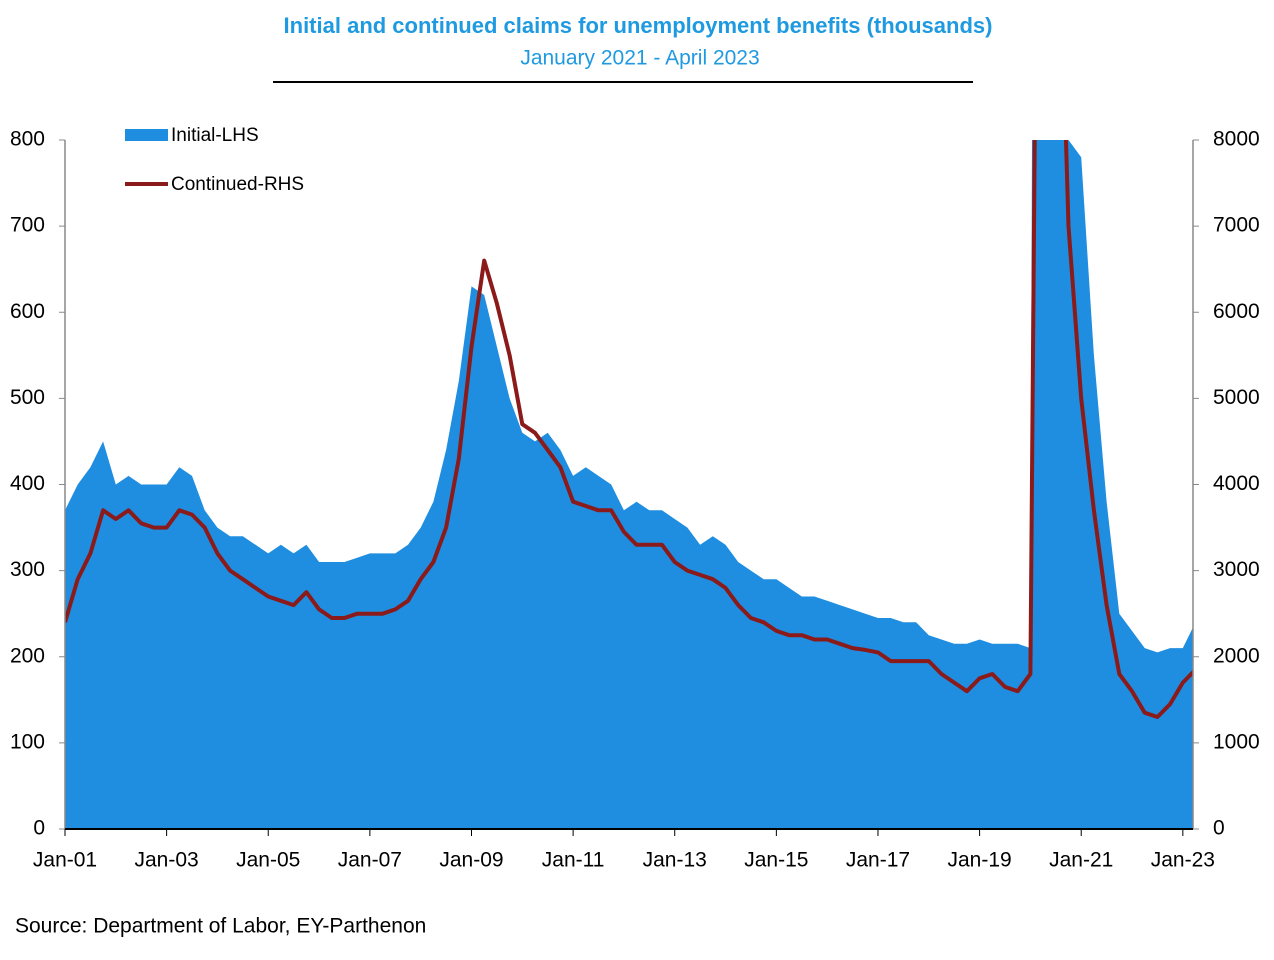 The width and height of the screenshot is (1274, 960). Describe the element at coordinates (27, 655) in the screenshot. I see `y-tick-label: 200` at that location.